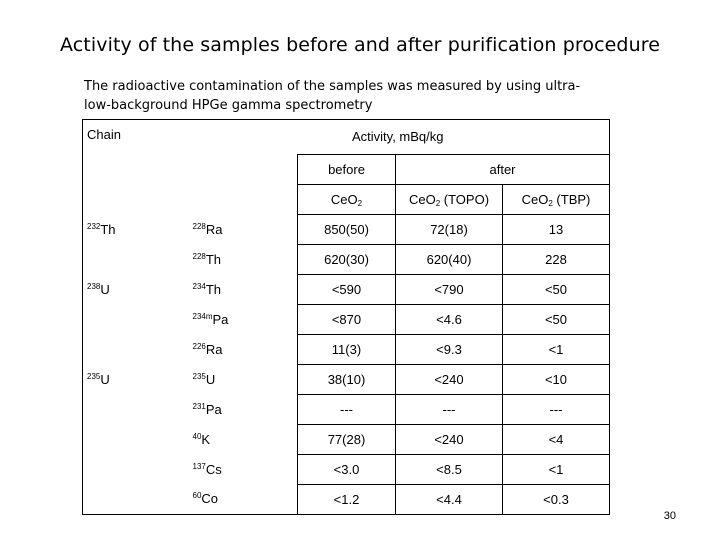  What do you see at coordinates (669, 516) in the screenshot?
I see `page-number: 30` at bounding box center [669, 516].